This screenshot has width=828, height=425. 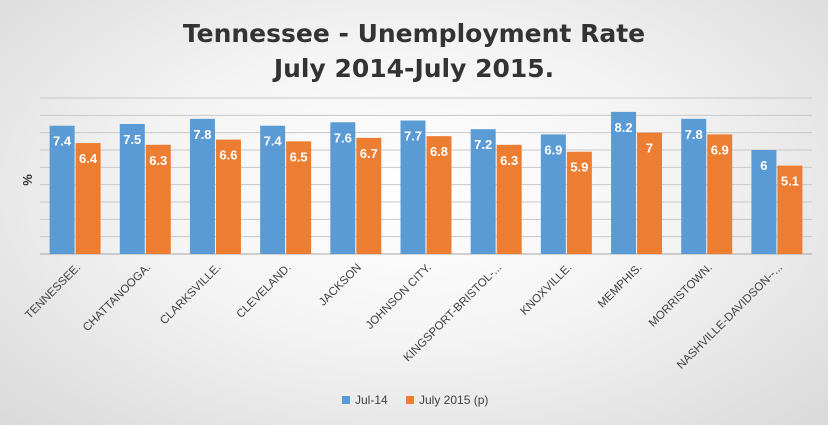 I want to click on data-label: 6.5, so click(x=299, y=156).